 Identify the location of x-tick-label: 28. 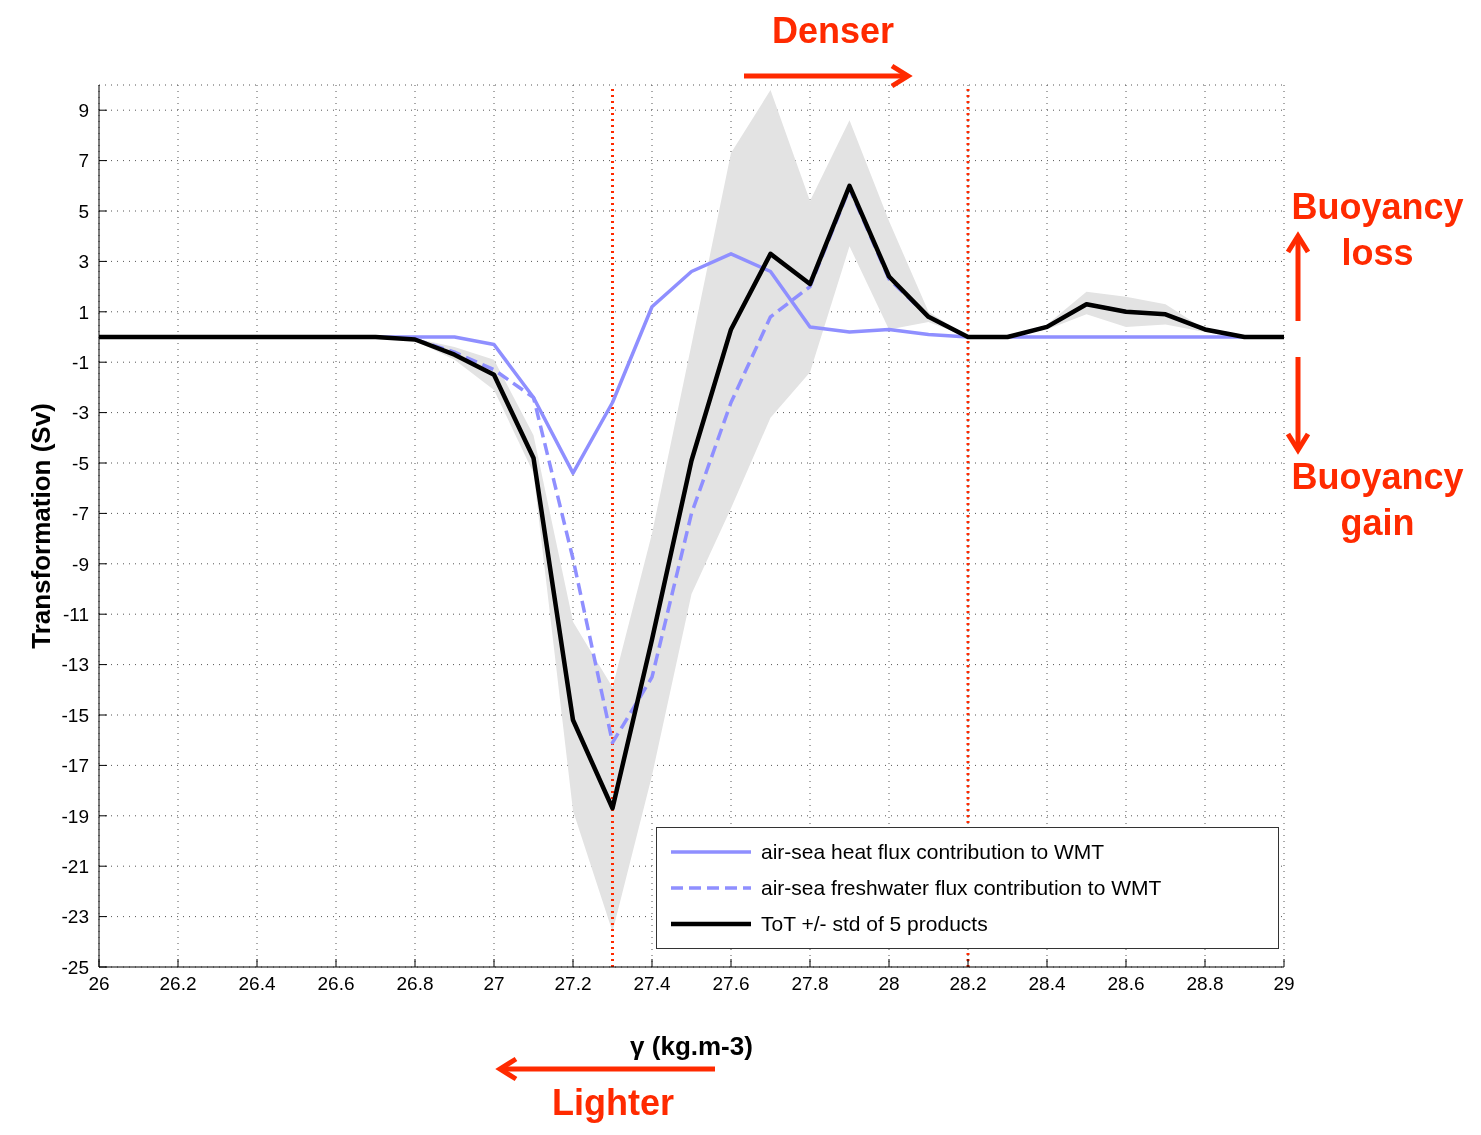
(889, 984).